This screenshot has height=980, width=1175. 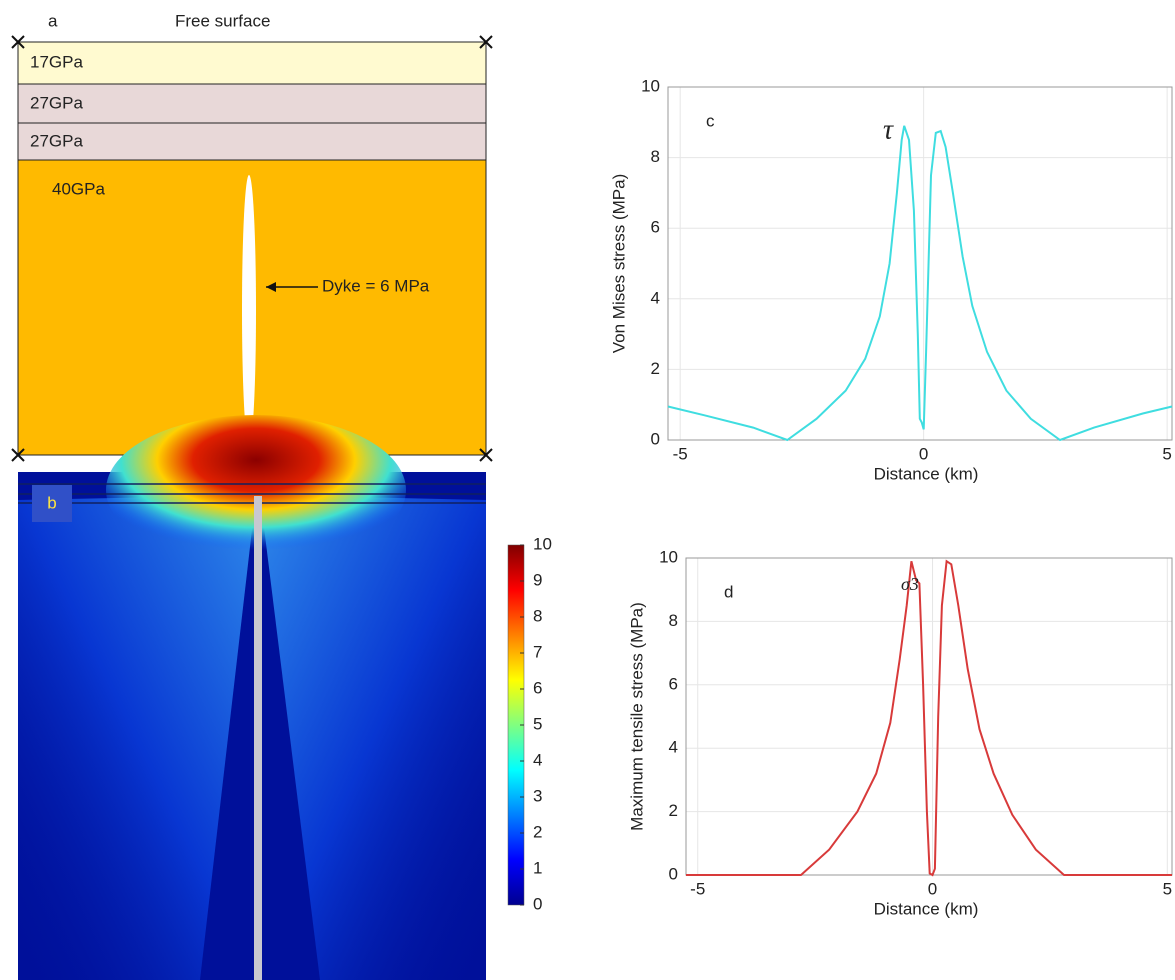 What do you see at coordinates (728, 591) in the screenshot?
I see `panel-label: d` at bounding box center [728, 591].